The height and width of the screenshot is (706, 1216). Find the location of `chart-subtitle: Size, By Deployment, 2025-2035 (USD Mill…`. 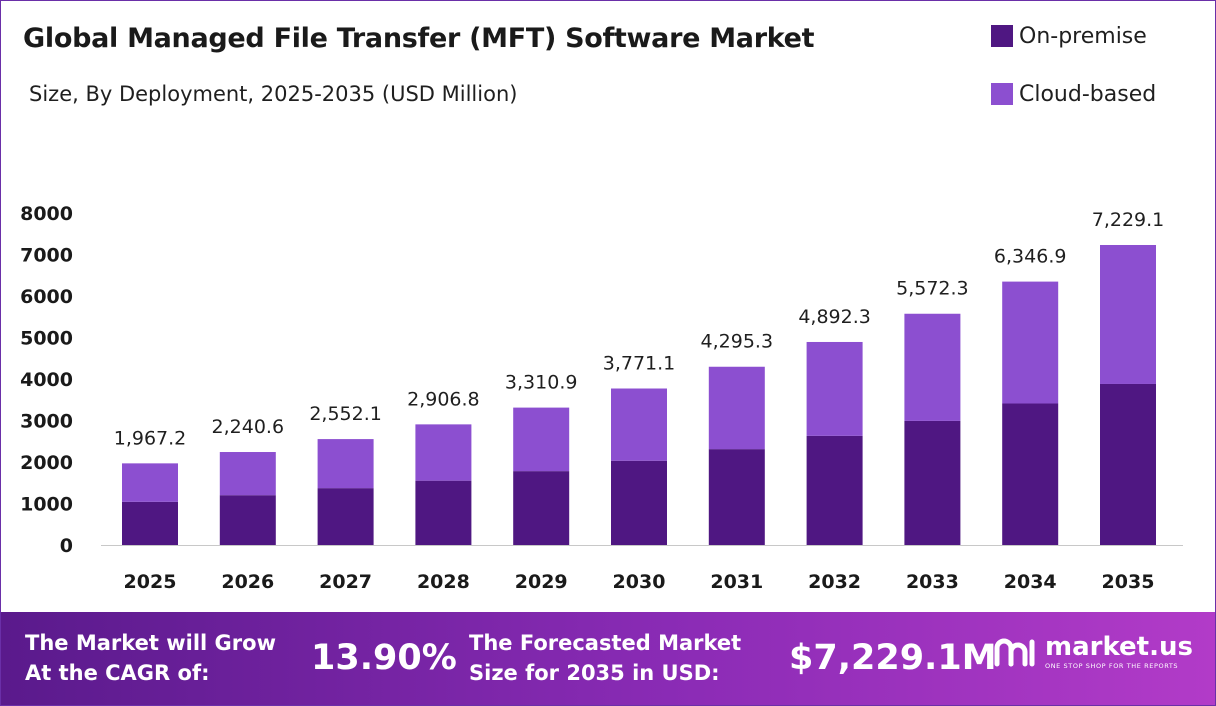

chart-subtitle: Size, By Deployment, 2025-2035 (USD Mill… is located at coordinates (273, 94).